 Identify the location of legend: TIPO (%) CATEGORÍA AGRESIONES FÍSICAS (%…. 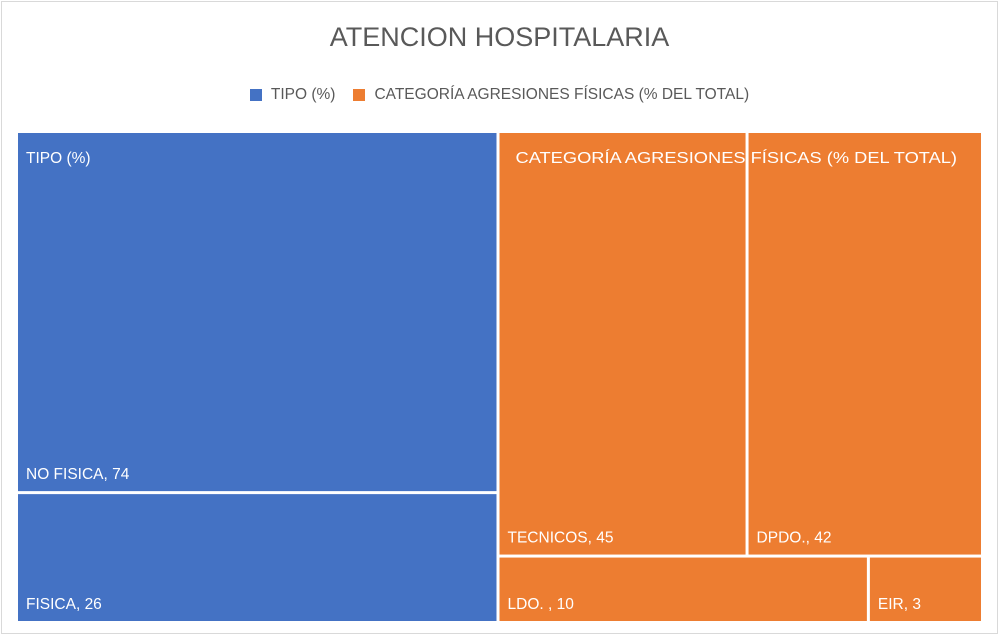
(499, 95).